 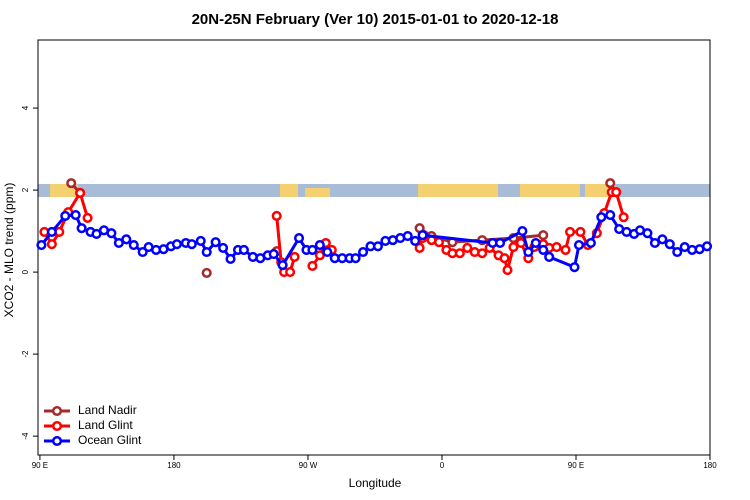 I want to click on y-tick-label: -4, so click(x=25, y=436).